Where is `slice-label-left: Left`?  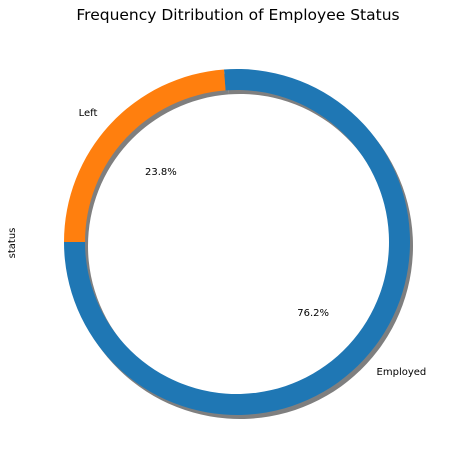
slice-label-left: Left is located at coordinates (88, 113).